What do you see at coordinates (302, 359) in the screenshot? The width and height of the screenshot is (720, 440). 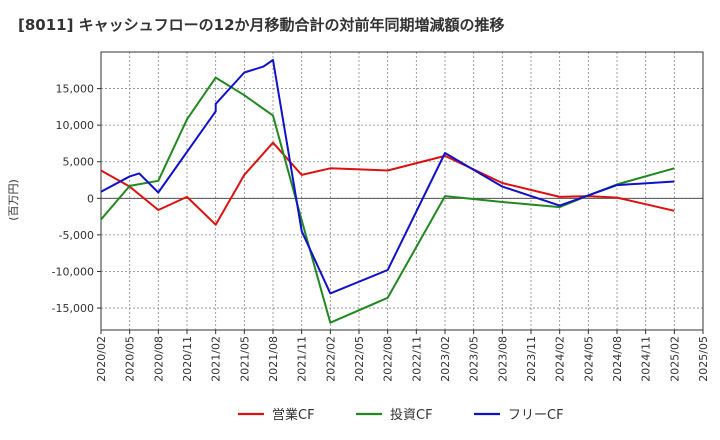 I see `x-tick-label: 2021/11` at bounding box center [302, 359].